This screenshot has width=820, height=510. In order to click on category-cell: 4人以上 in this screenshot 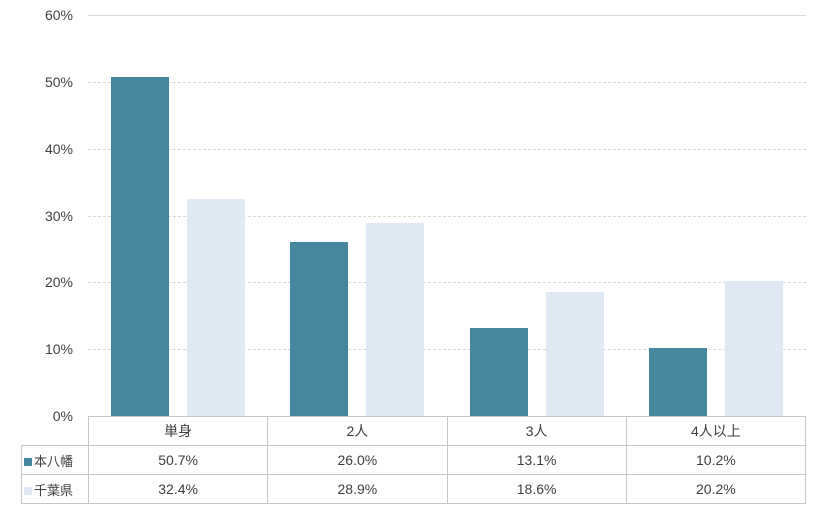, I will do `click(716, 431)`.